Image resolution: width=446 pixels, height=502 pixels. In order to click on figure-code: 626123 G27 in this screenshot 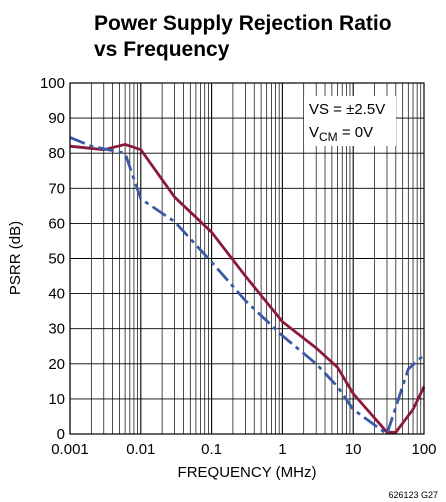, I will do `click(413, 495)`.